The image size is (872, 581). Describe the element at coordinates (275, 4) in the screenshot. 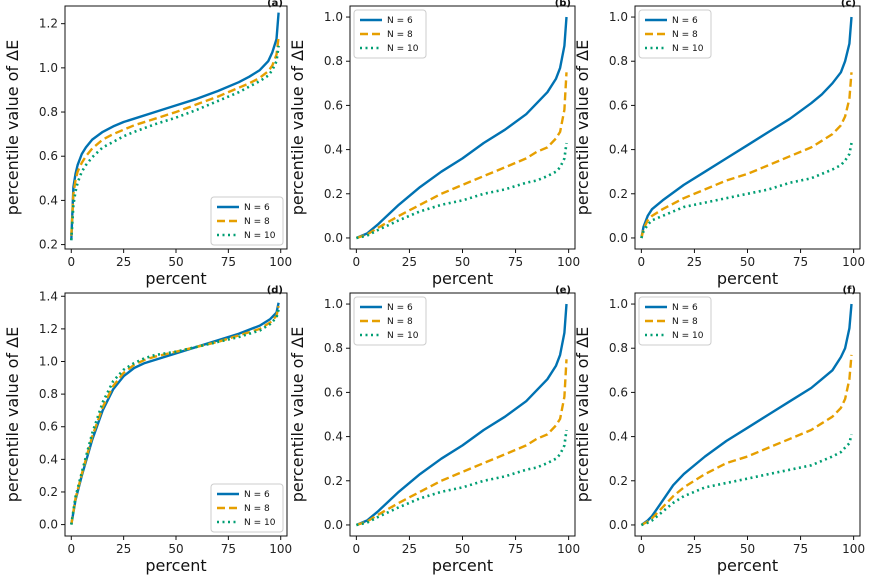

I see `panel-tag-a: (a)` at that location.